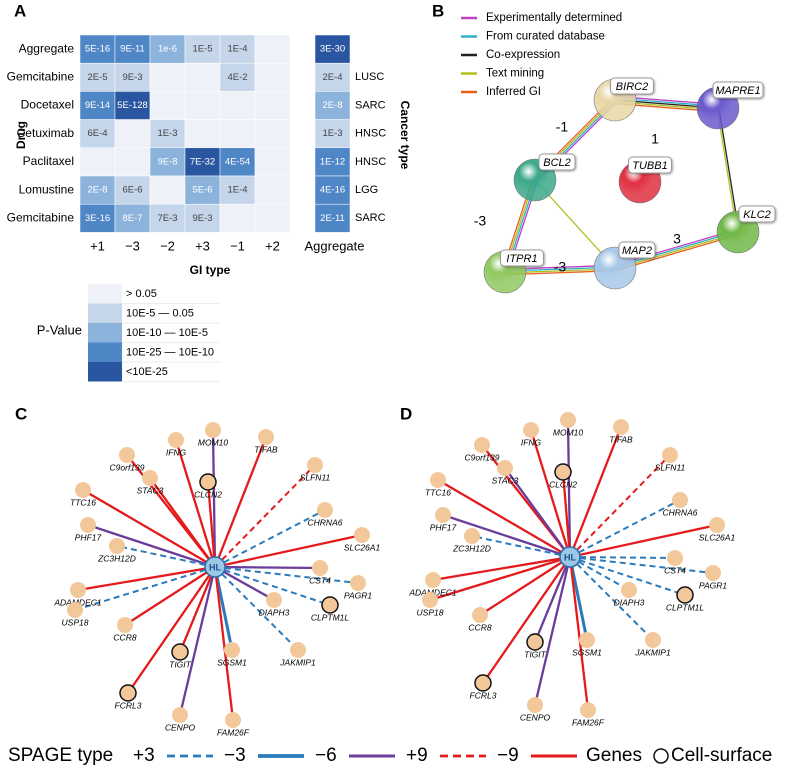 The height and width of the screenshot is (777, 793). I want to click on row-label: Lomustine, so click(47, 189).